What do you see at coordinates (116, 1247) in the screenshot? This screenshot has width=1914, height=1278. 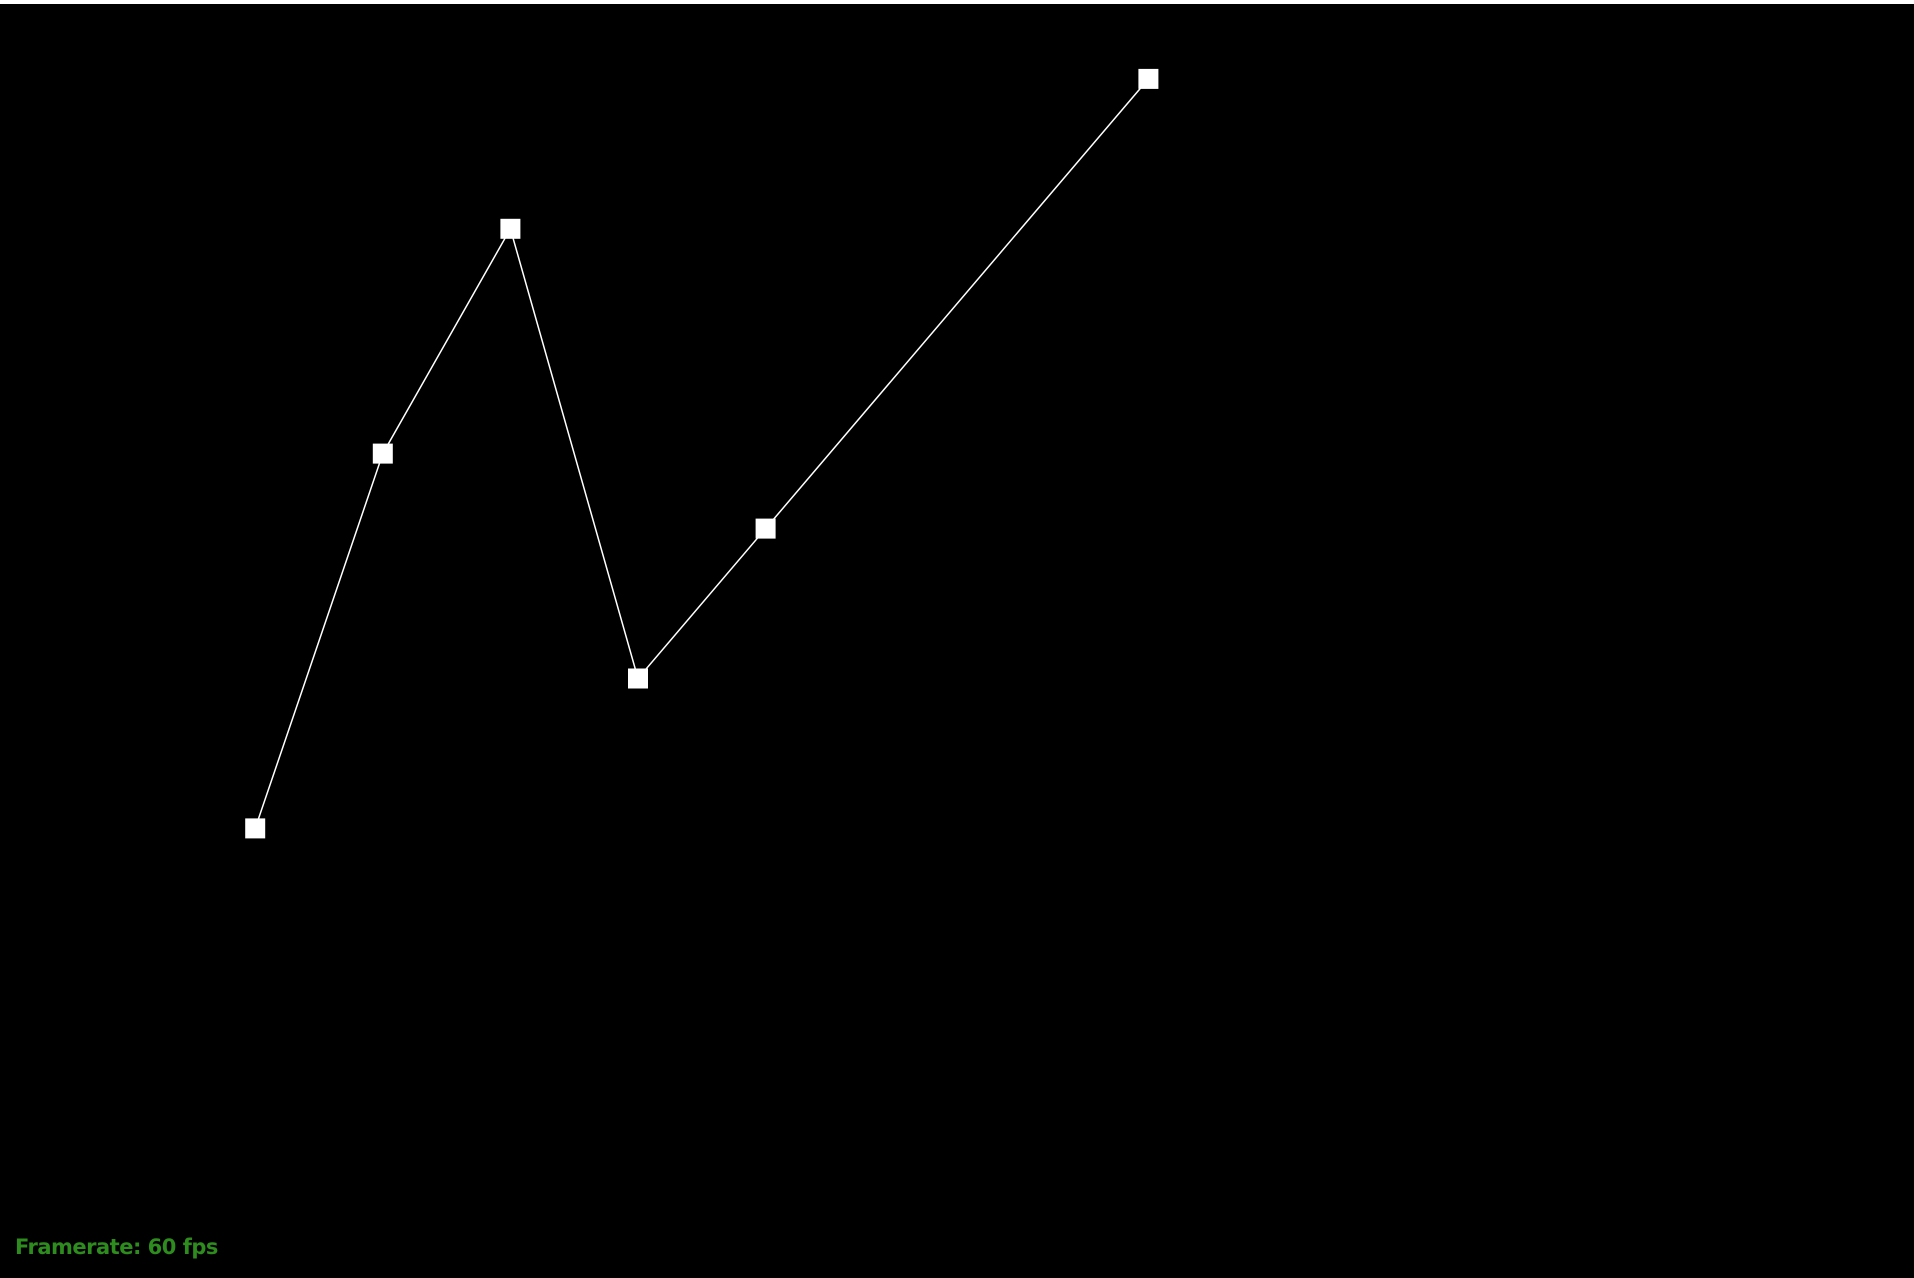 I see `framerate-label: Framerate: 60 fps` at bounding box center [116, 1247].